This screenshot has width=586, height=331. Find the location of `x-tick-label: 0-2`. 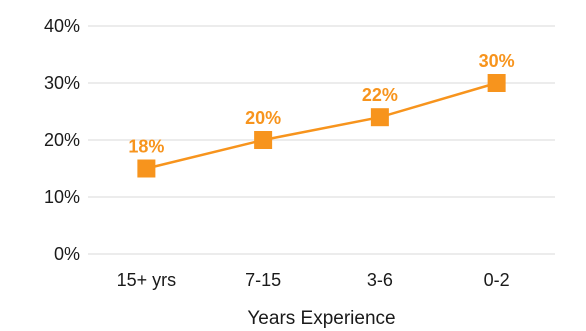

x-tick-label: 0-2 is located at coordinates (497, 280).